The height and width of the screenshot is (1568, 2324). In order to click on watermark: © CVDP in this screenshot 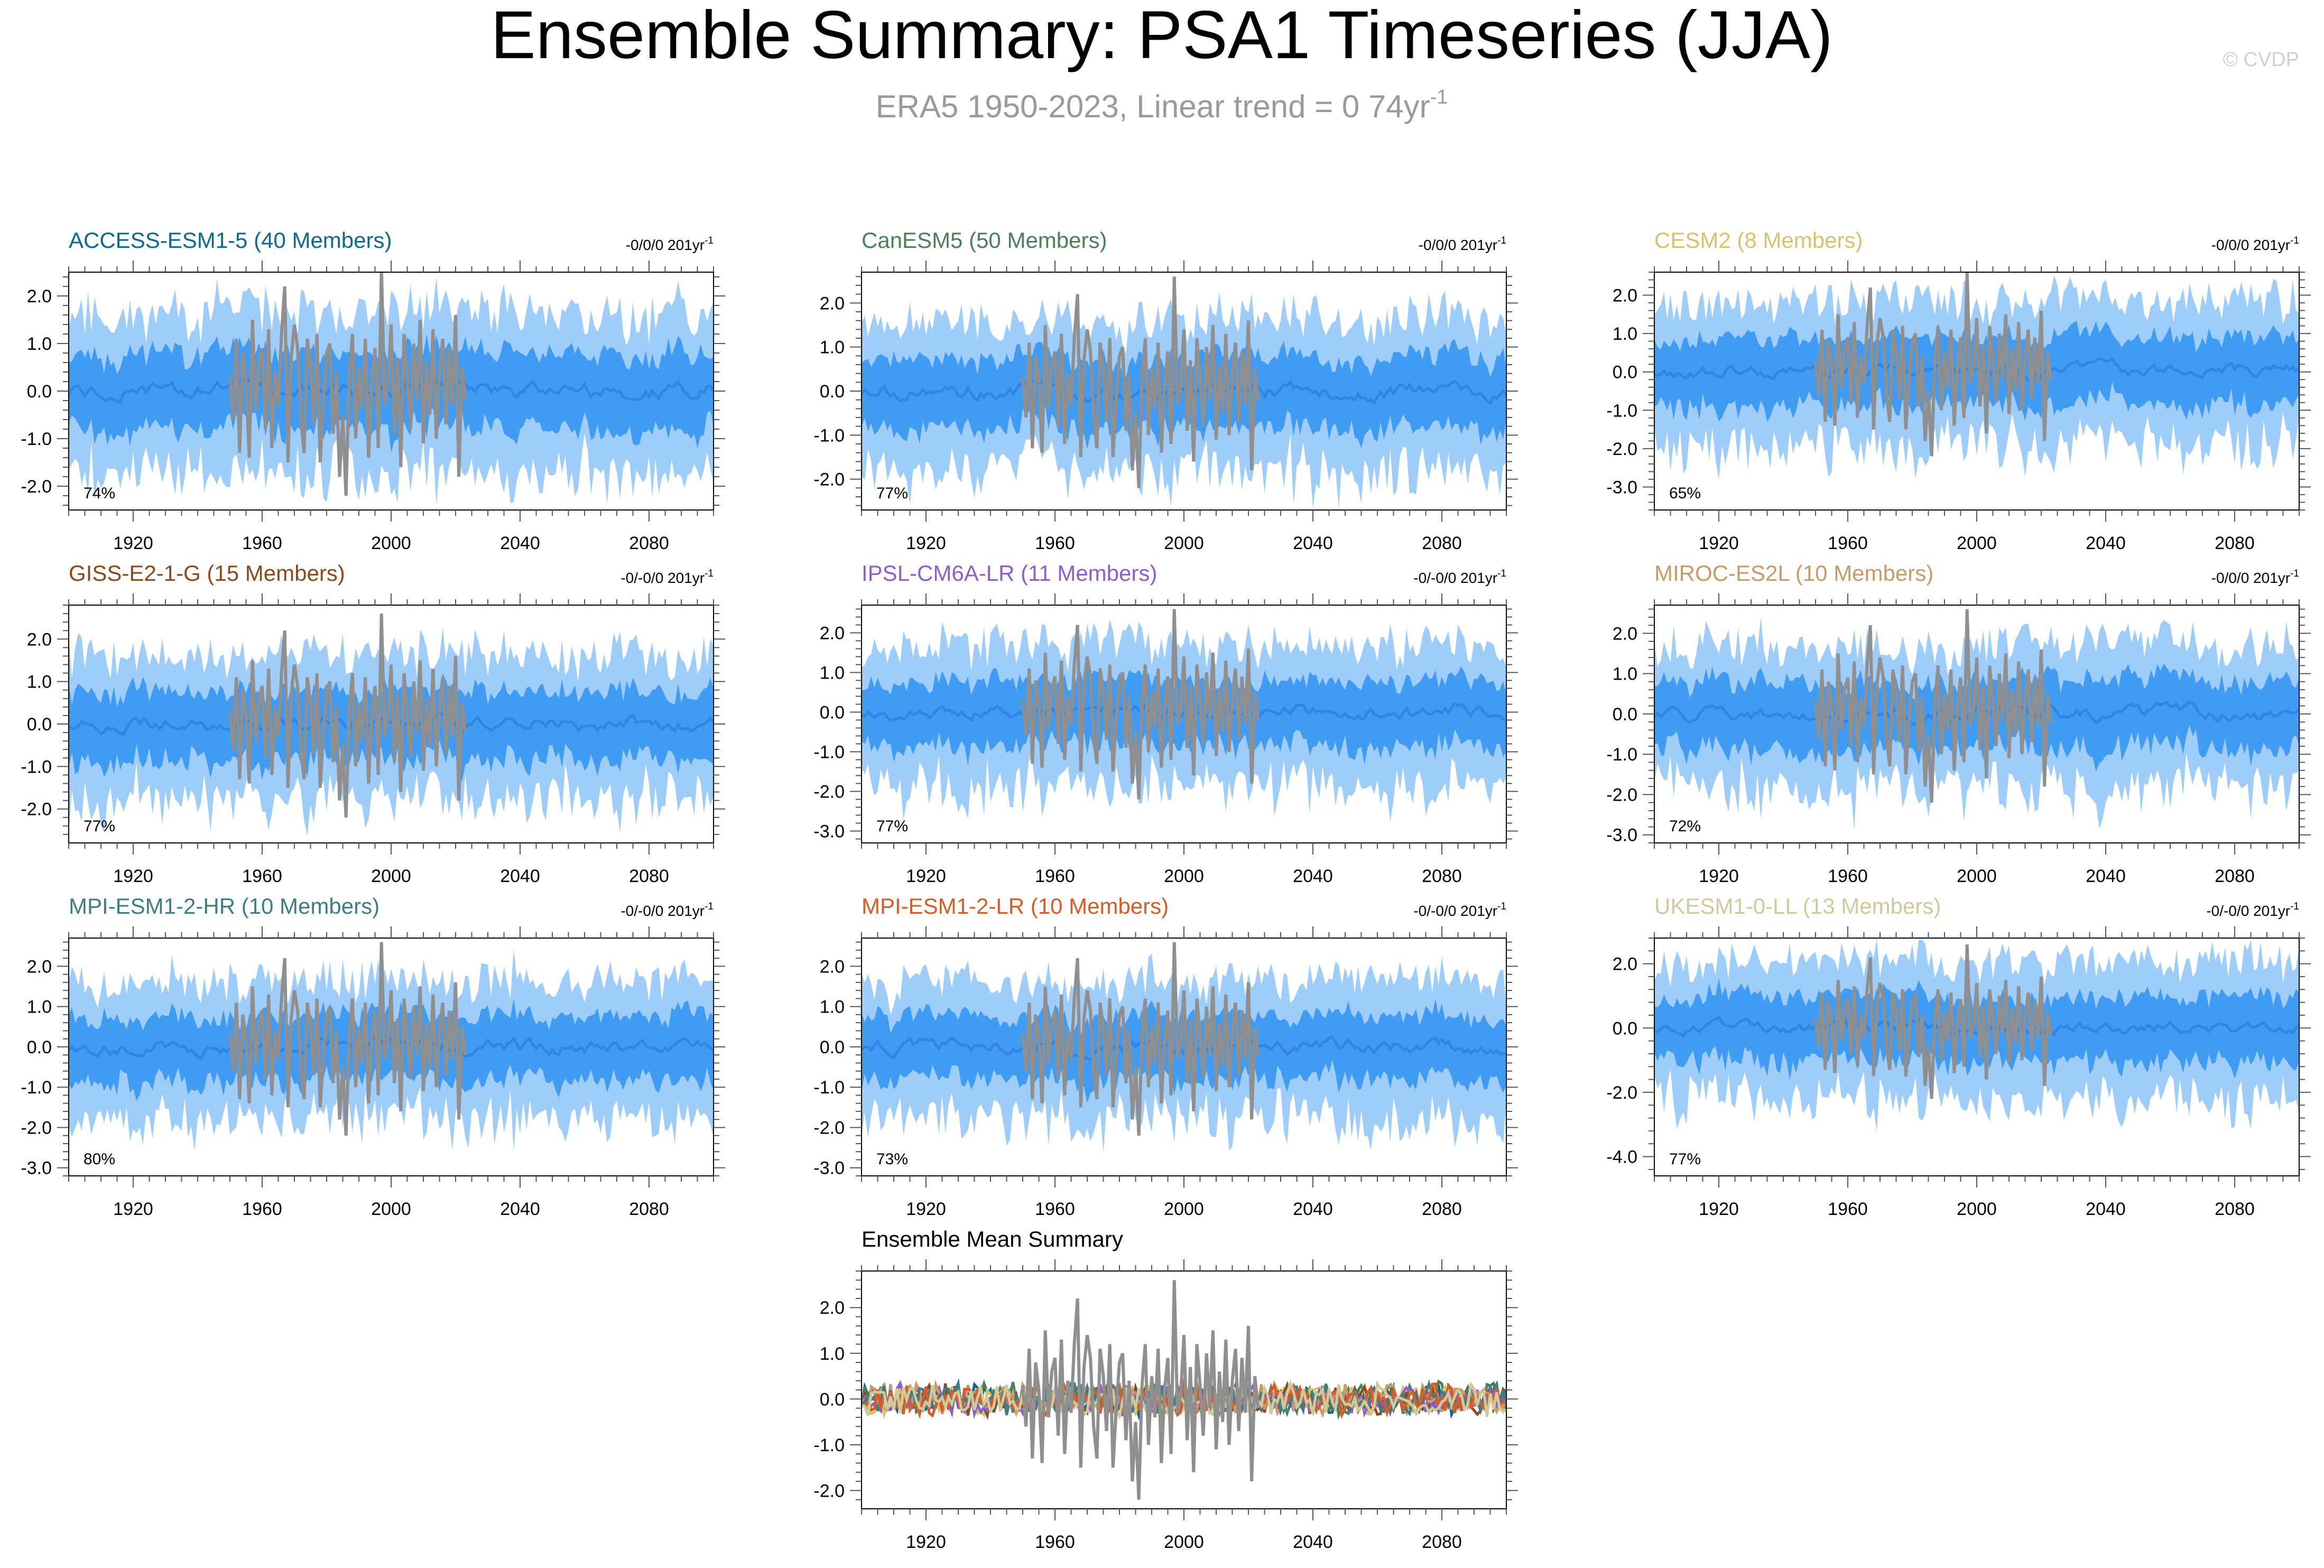, I will do `click(2261, 60)`.